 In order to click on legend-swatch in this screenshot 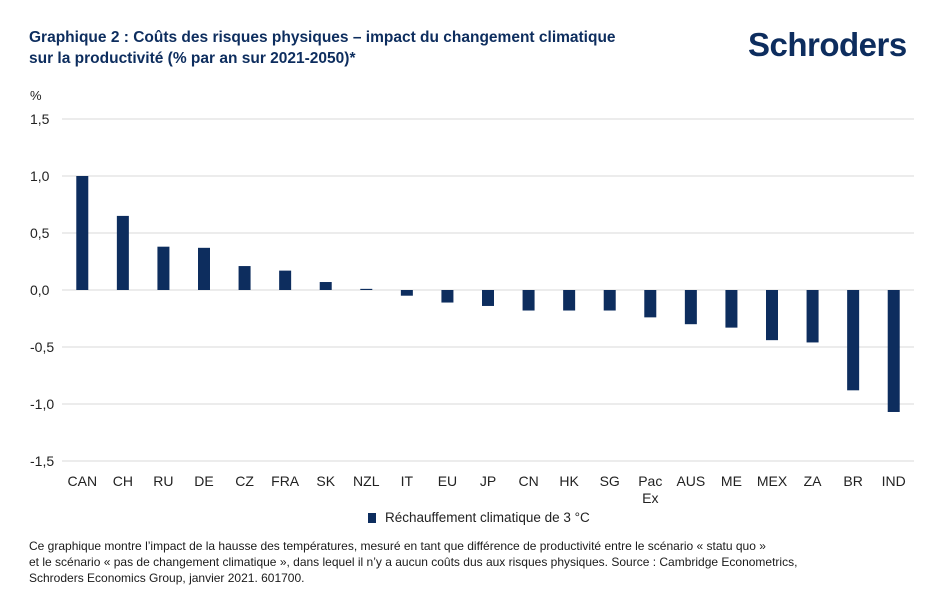, I will do `click(372, 517)`.